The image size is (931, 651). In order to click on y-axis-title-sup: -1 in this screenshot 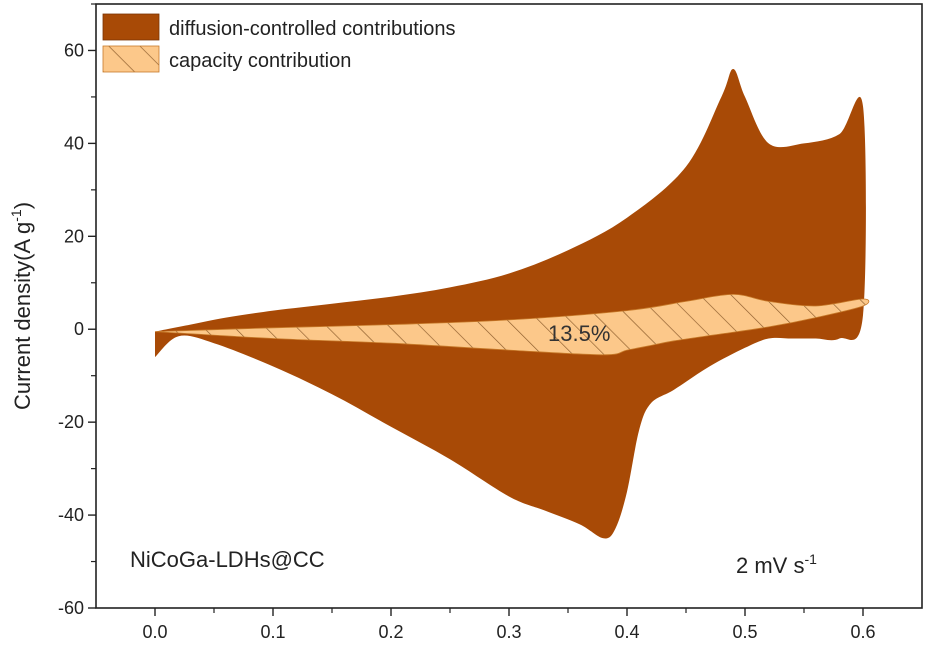, I will do `click(16, 215)`.